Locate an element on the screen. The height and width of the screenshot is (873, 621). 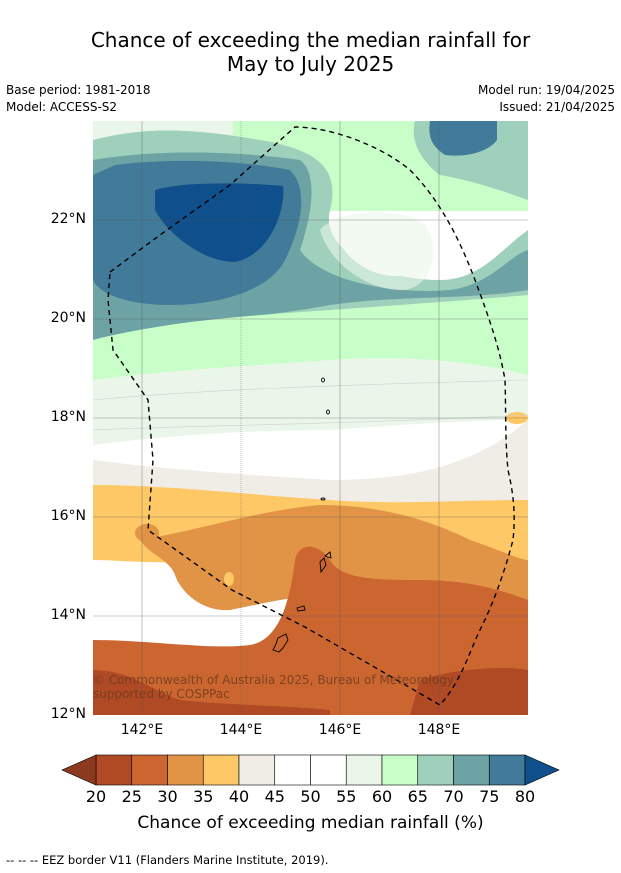
colorbar-tick-label: 75 is located at coordinates (489, 796).